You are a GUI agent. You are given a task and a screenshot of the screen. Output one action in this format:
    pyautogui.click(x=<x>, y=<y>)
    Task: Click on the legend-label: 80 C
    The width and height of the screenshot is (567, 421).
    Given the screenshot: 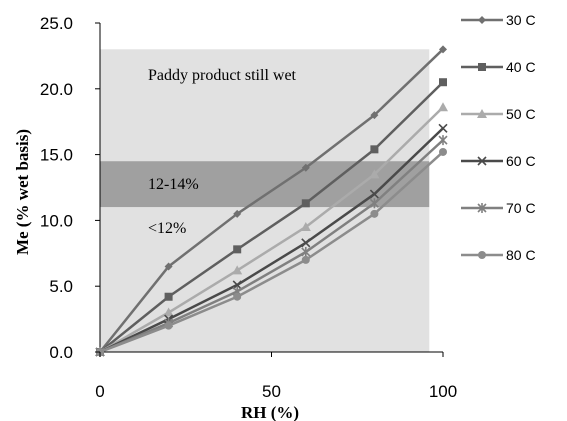 What is the action you would take?
    pyautogui.click(x=521, y=255)
    